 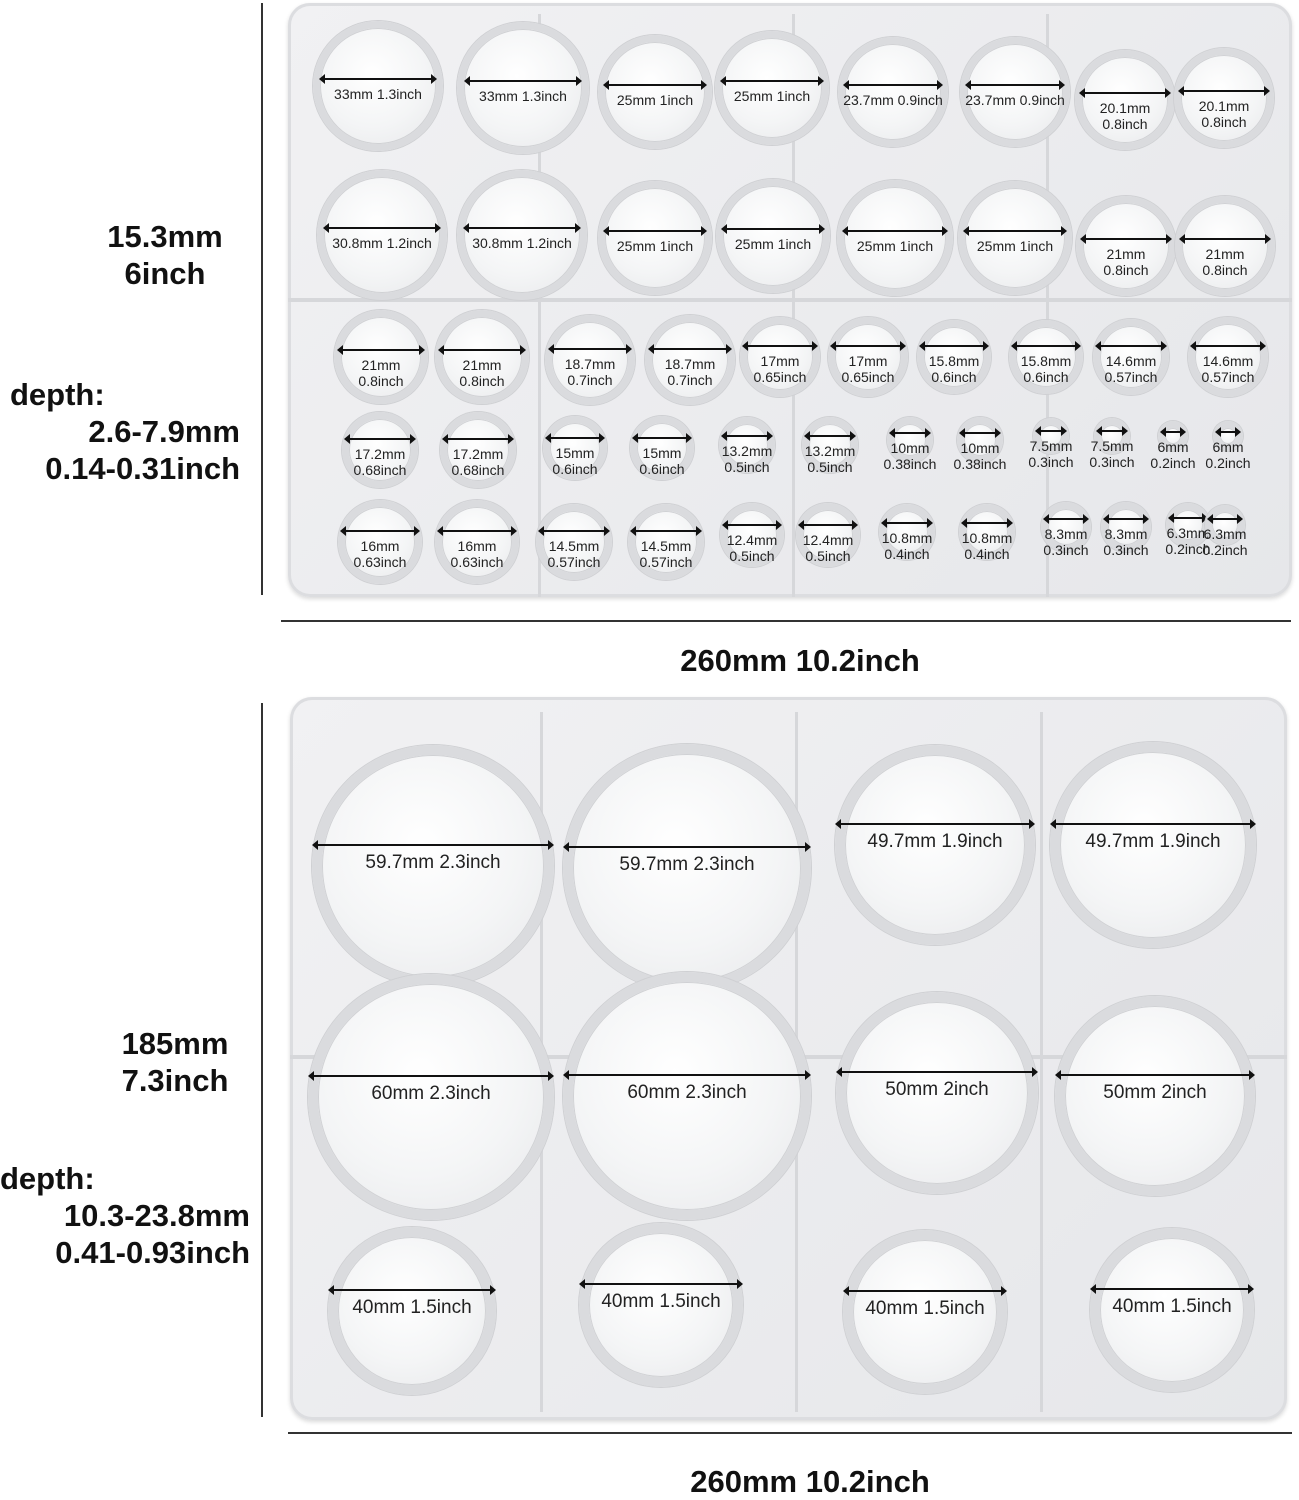 What do you see at coordinates (175, 1062) in the screenshot?
I see `bottom-height-label: 185mm 7.3inch` at bounding box center [175, 1062].